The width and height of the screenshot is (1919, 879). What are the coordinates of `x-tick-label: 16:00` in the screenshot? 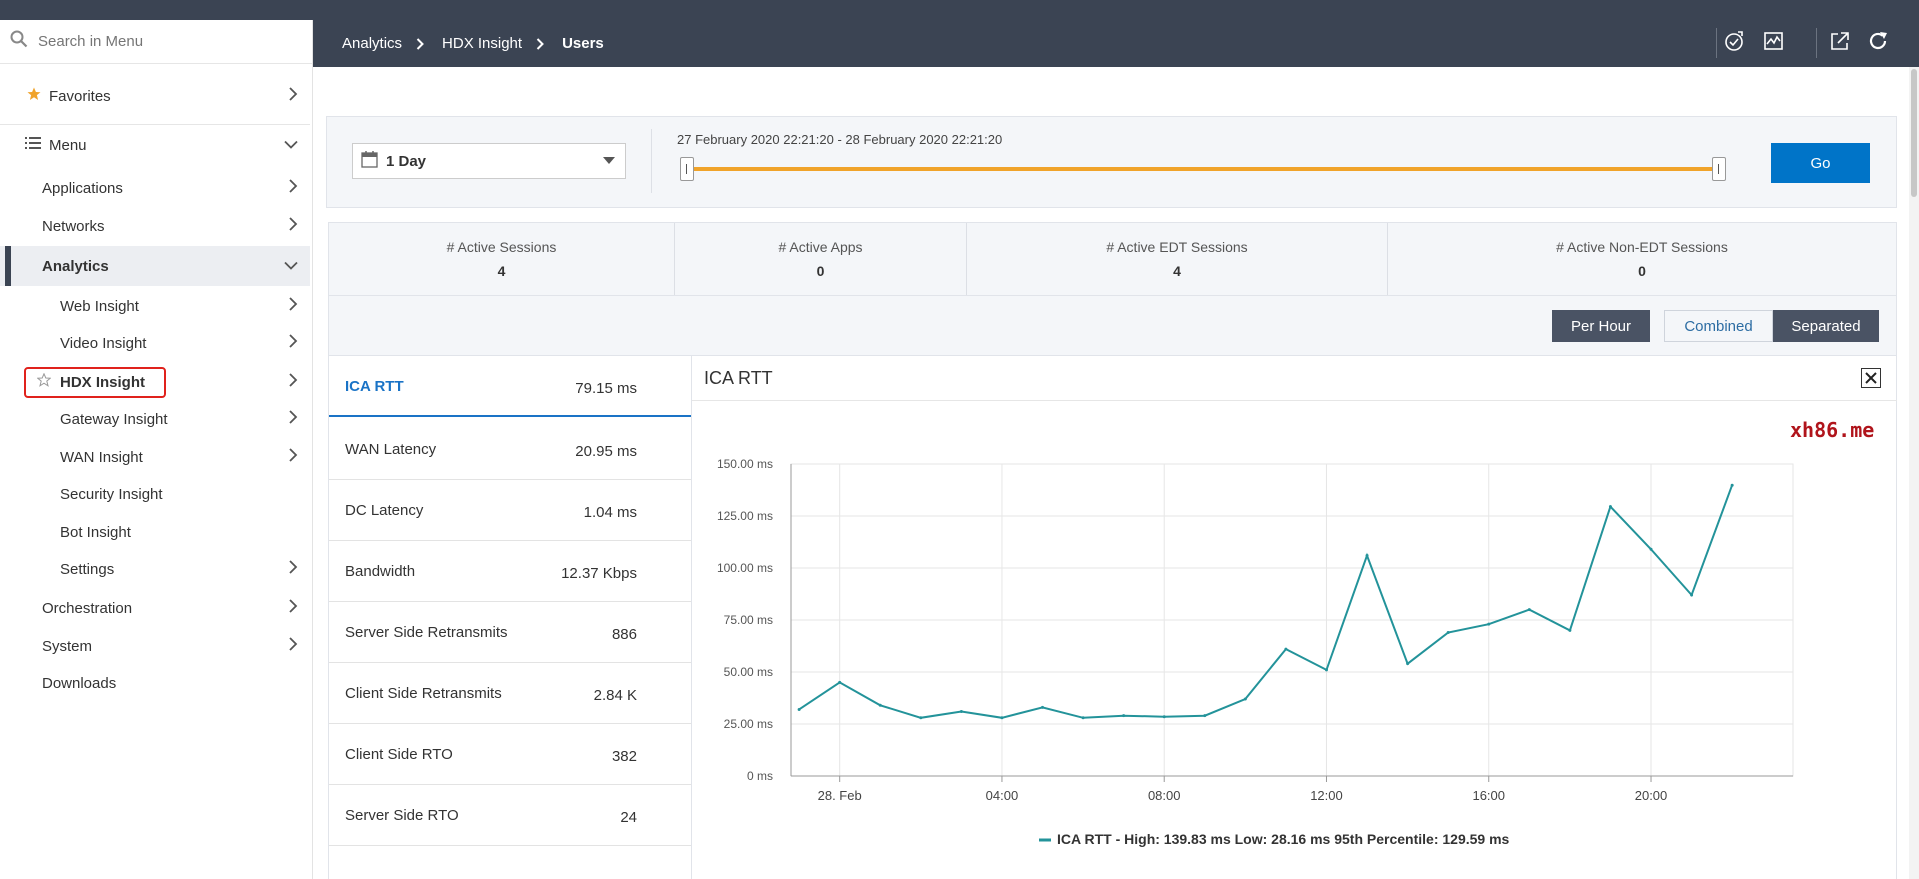 It's located at (1488, 795).